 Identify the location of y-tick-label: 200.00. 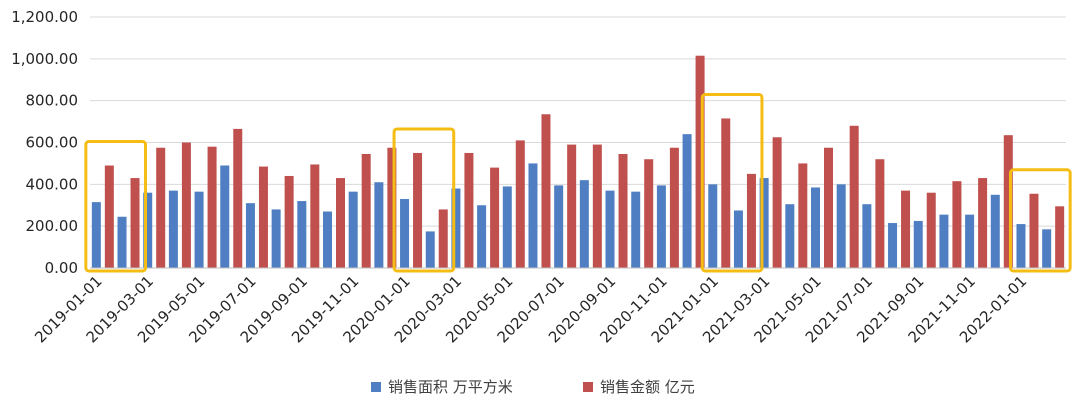
(52, 226).